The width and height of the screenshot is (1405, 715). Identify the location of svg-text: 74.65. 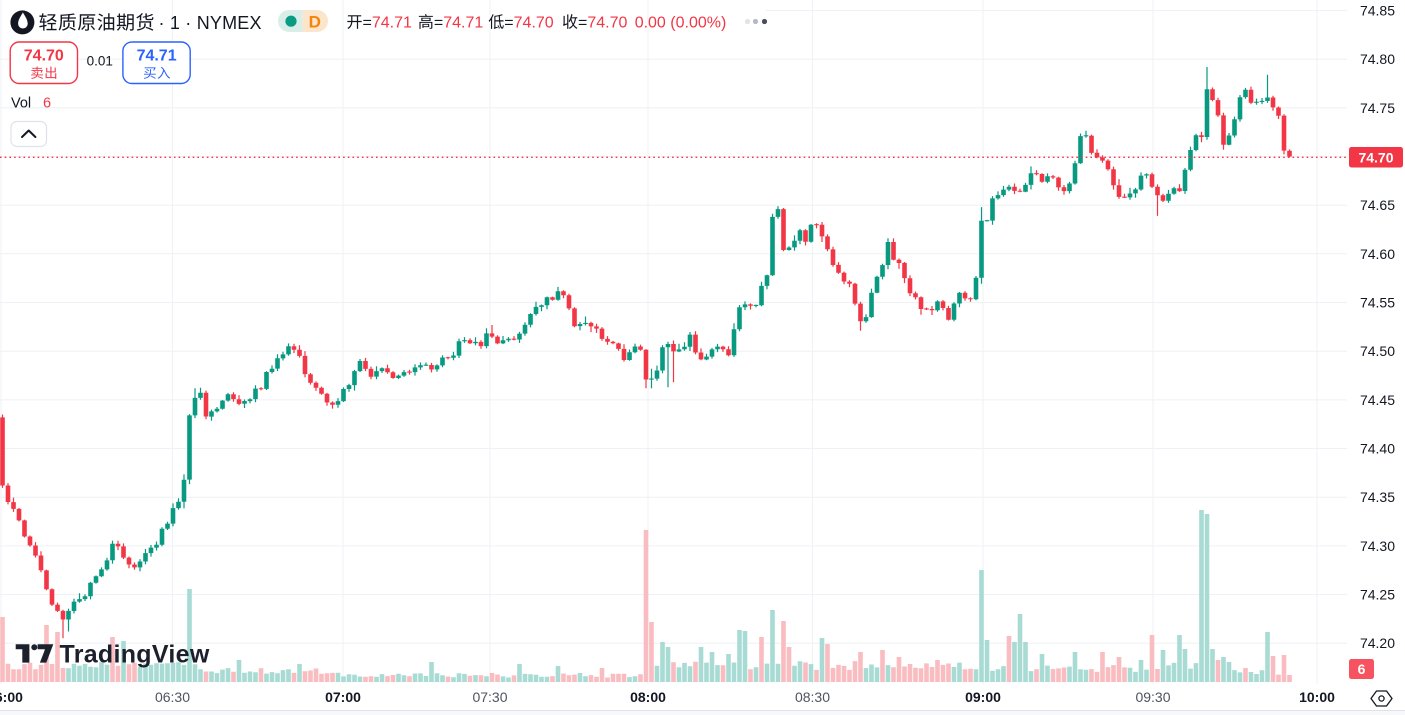
(1377, 205).